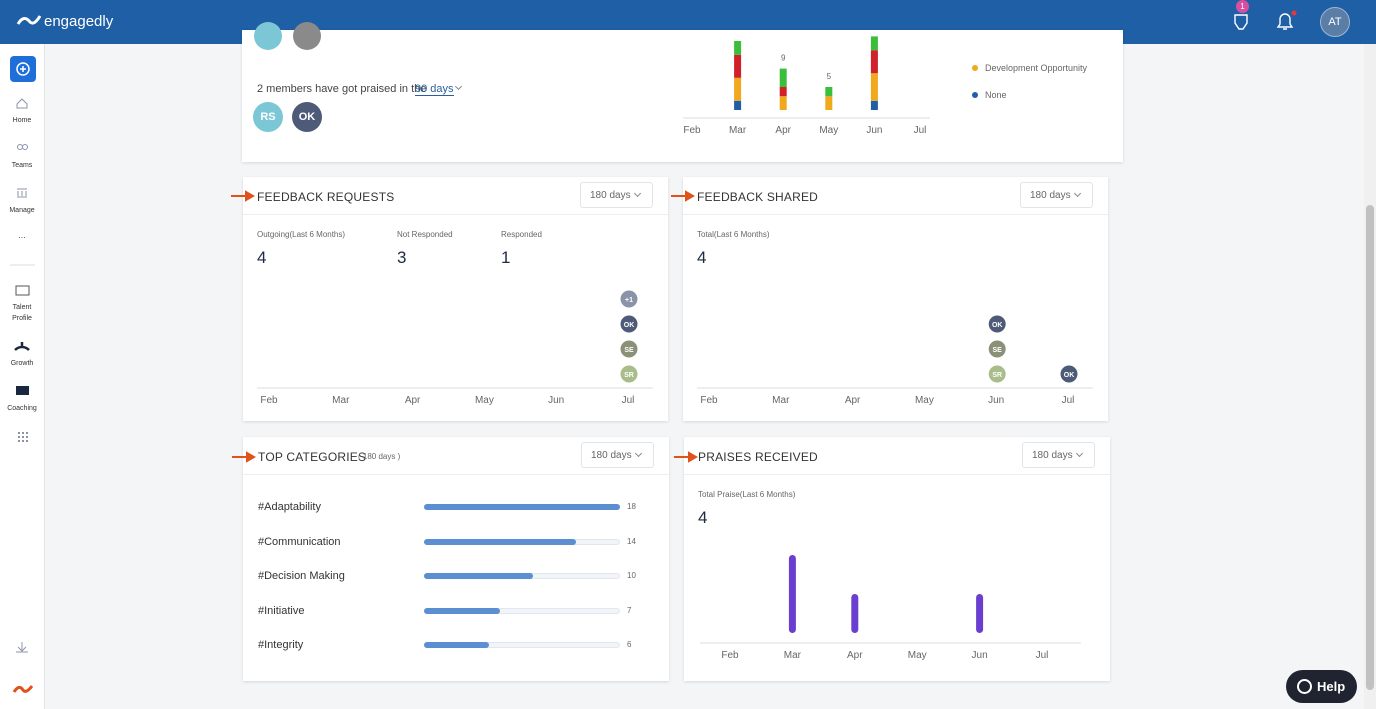 Image resolution: width=1376 pixels, height=709 pixels. I want to click on avatar-initials: SR, so click(997, 375).